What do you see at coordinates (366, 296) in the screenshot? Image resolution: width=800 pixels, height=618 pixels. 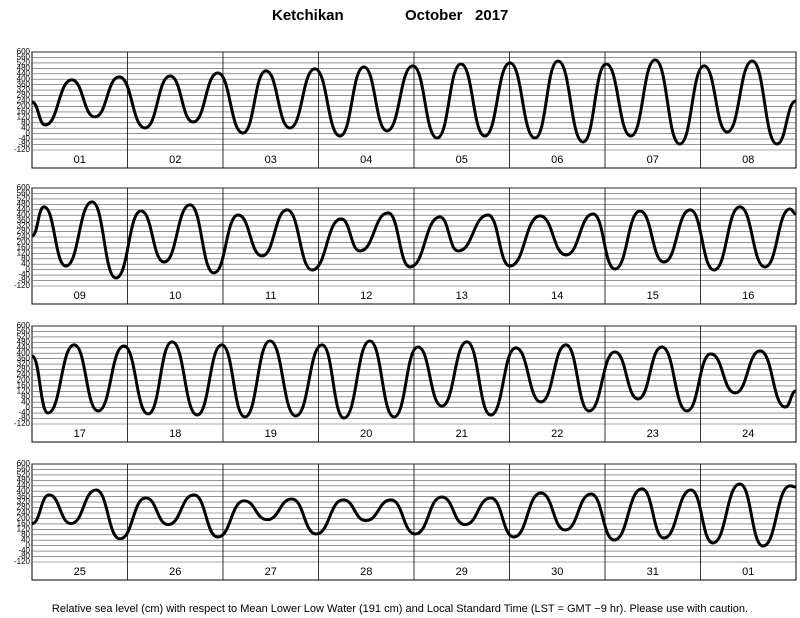 I see `x-tick-label: 12` at bounding box center [366, 296].